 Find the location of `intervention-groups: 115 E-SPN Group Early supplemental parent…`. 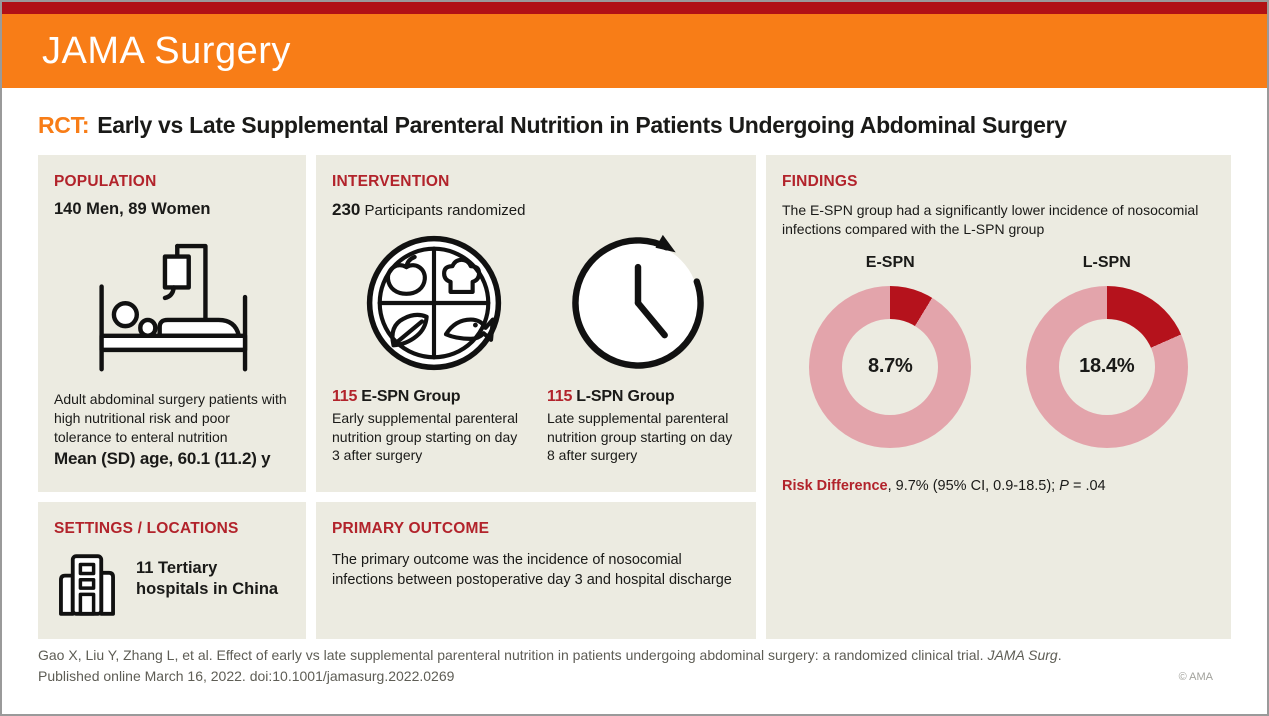

intervention-groups: 115 E-SPN Group Early supplemental parent… is located at coordinates (536, 426).